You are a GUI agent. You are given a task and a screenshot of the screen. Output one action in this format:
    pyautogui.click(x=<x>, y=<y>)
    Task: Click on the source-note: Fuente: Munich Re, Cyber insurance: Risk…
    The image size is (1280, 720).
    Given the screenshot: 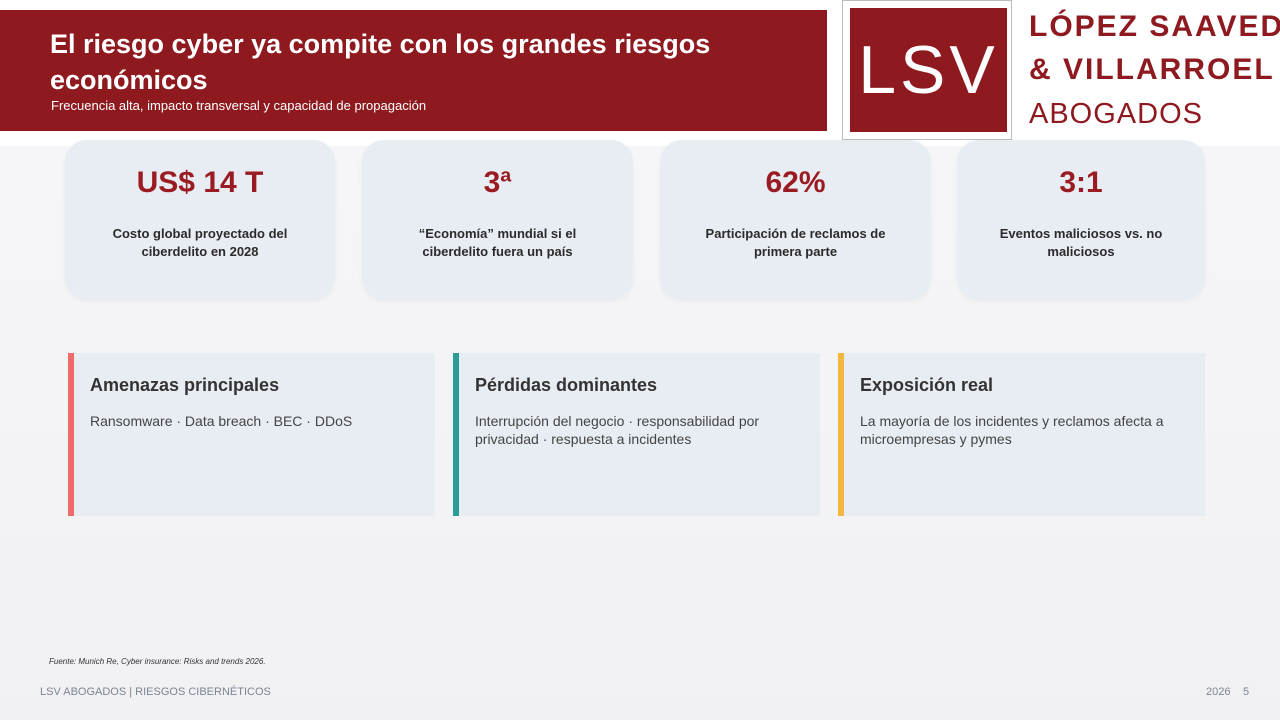 What is the action you would take?
    pyautogui.click(x=157, y=661)
    